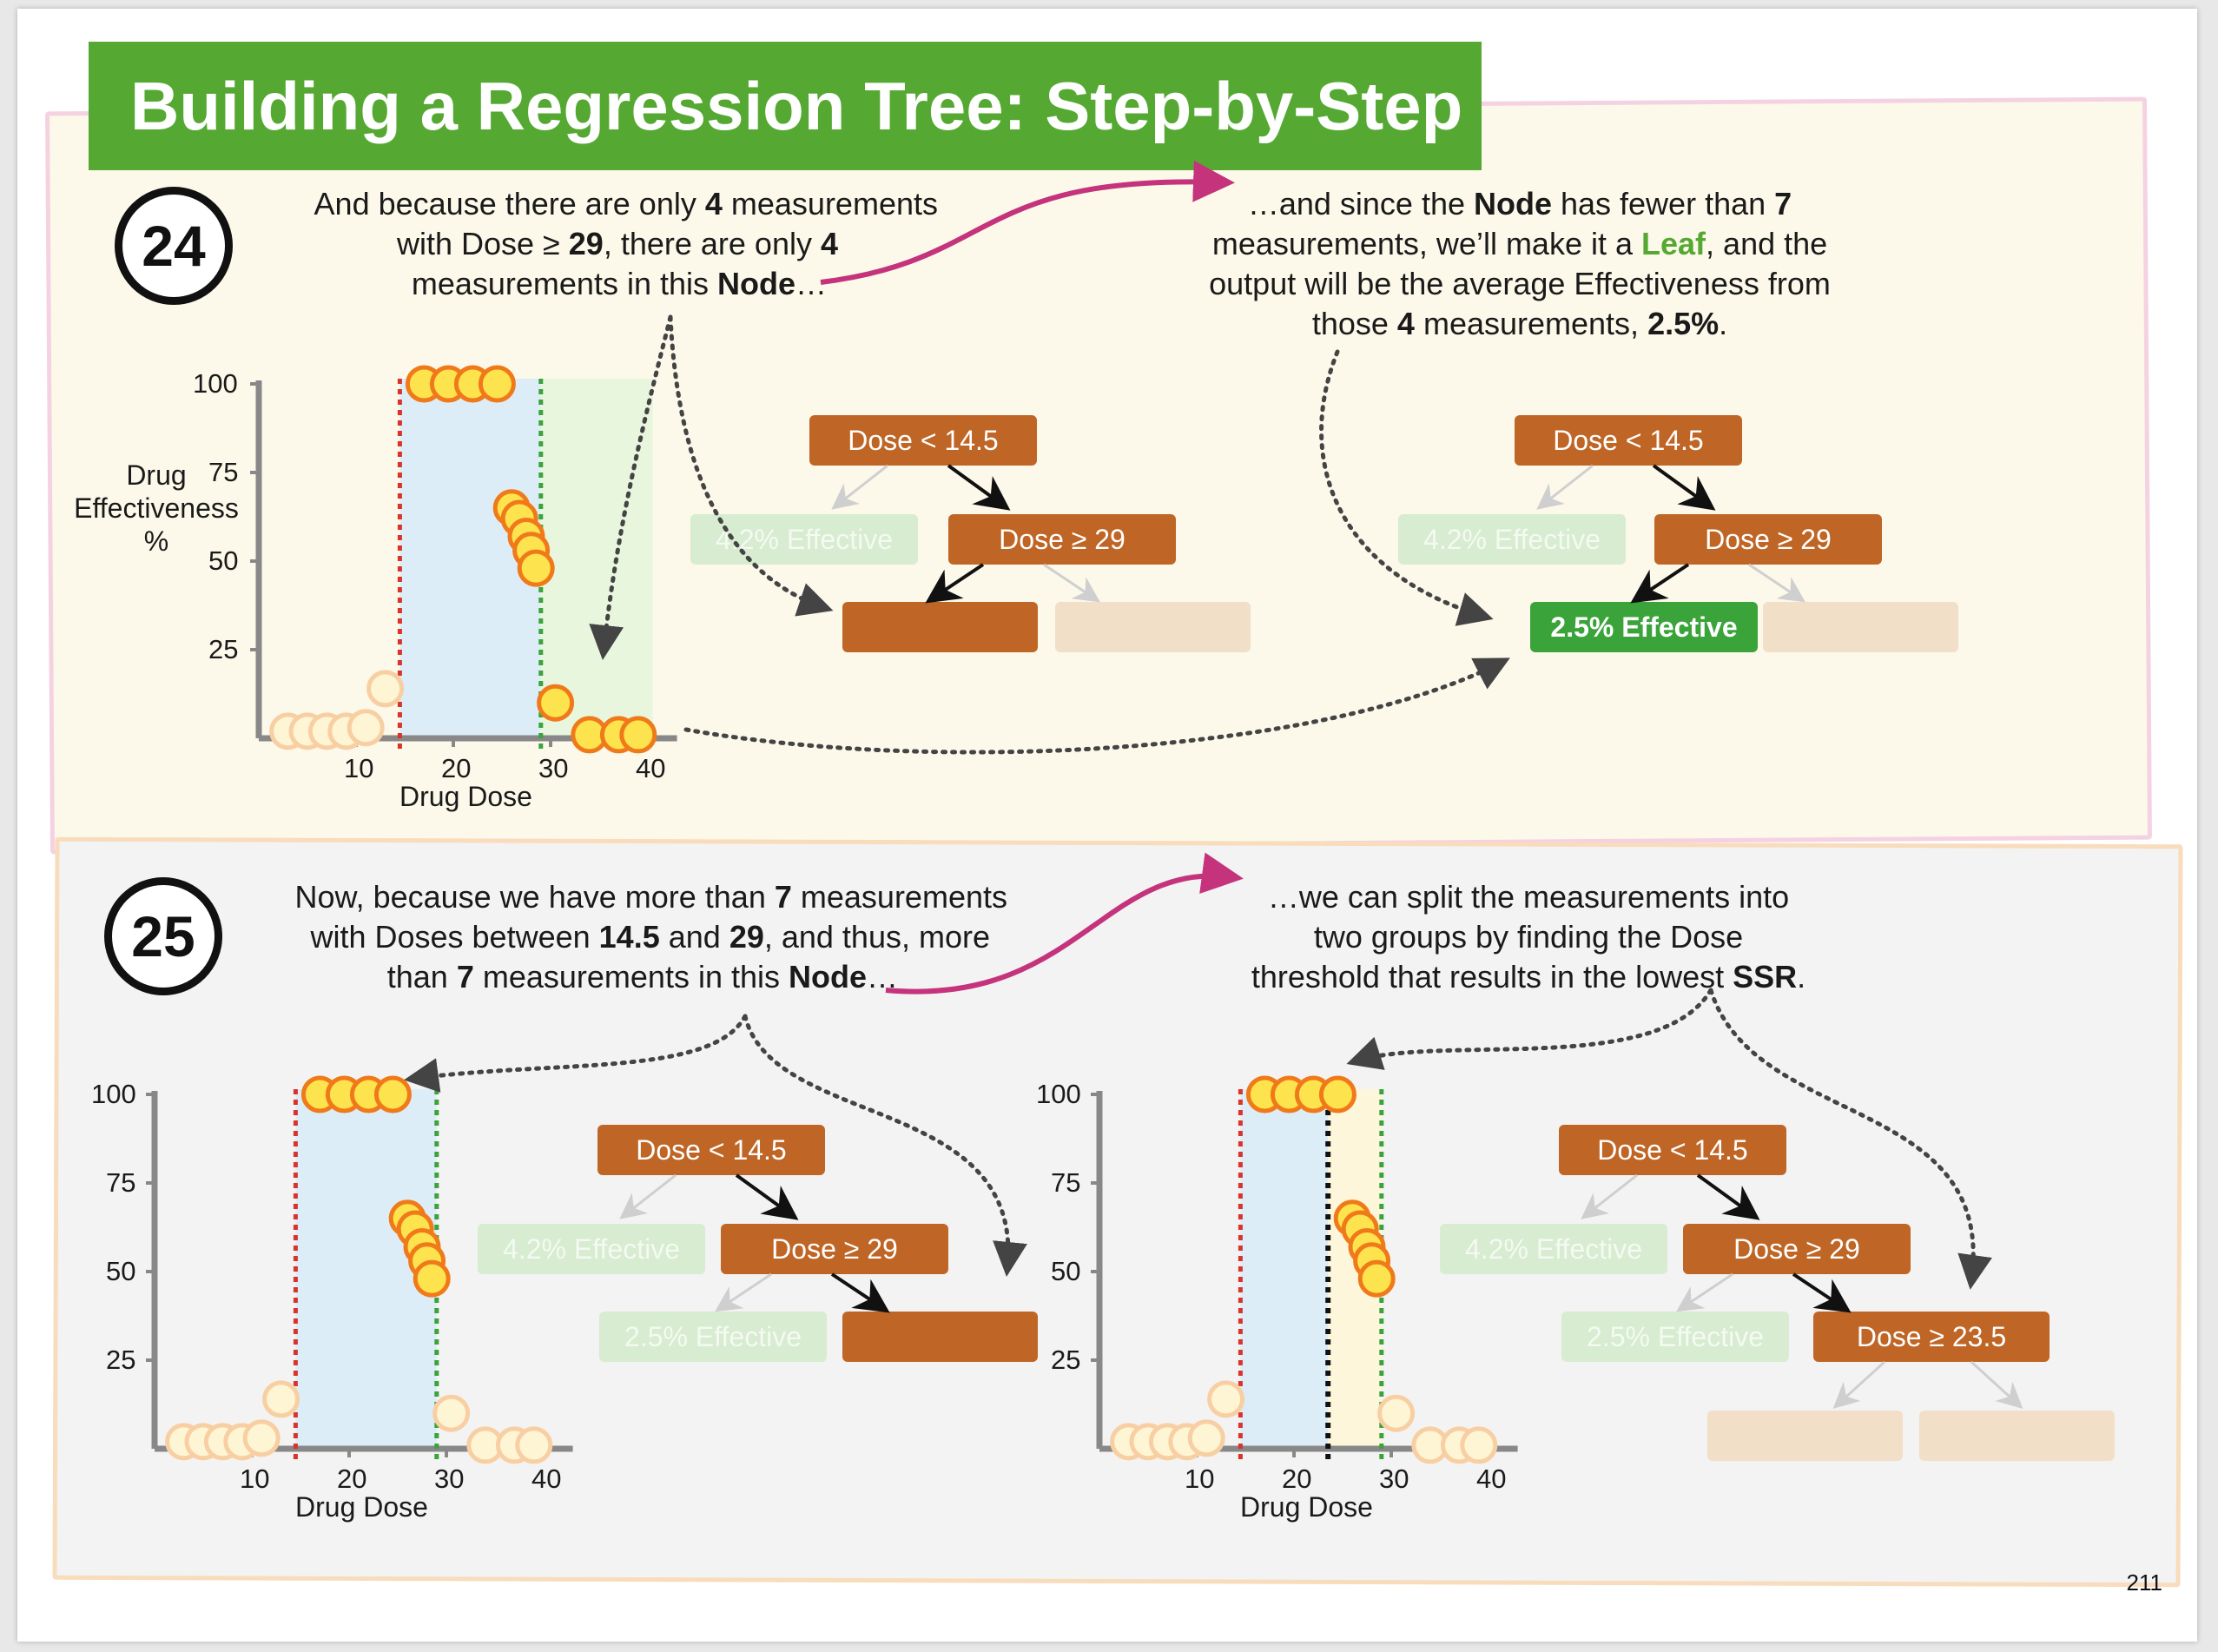  Describe the element at coordinates (713, 1337) in the screenshot. I see `s25a-leaf2: 2.5% Effective` at that location.